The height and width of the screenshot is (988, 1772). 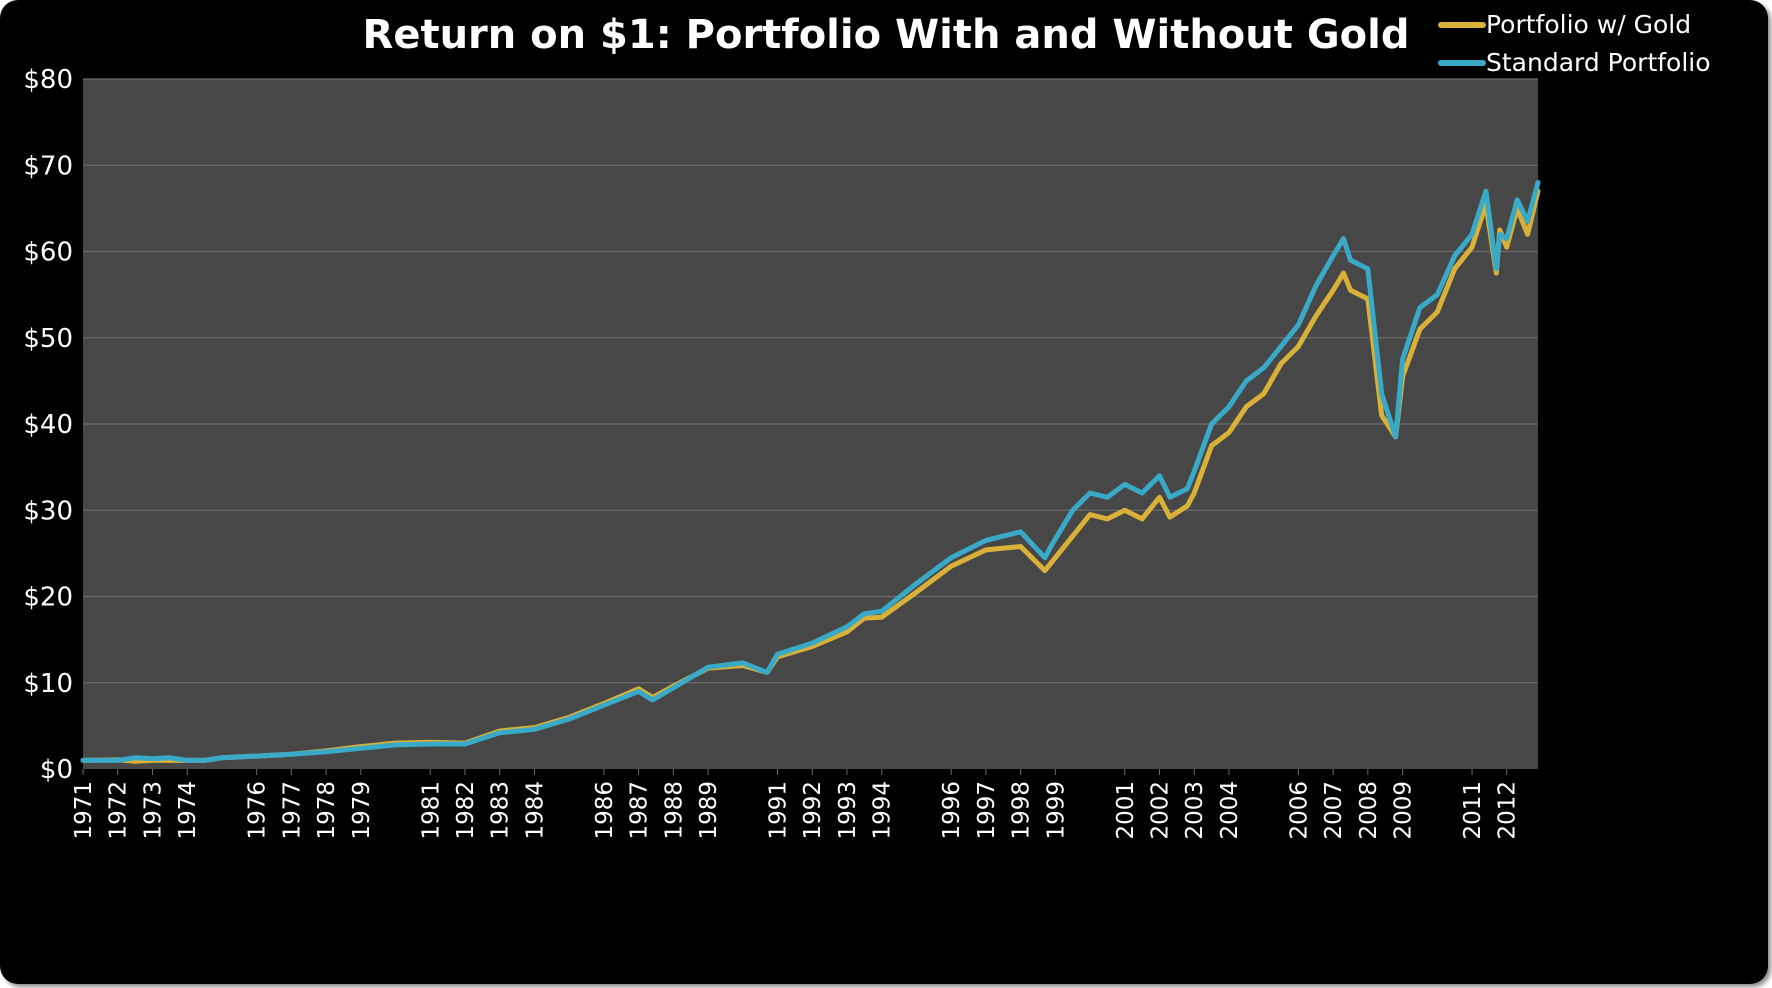 What do you see at coordinates (153, 810) in the screenshot?
I see `x-tick-label: 1973` at bounding box center [153, 810].